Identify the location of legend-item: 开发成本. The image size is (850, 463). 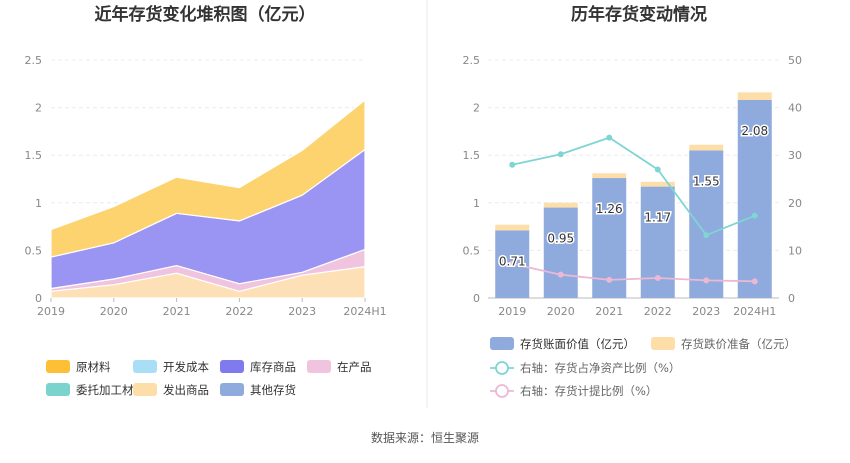
(171, 367).